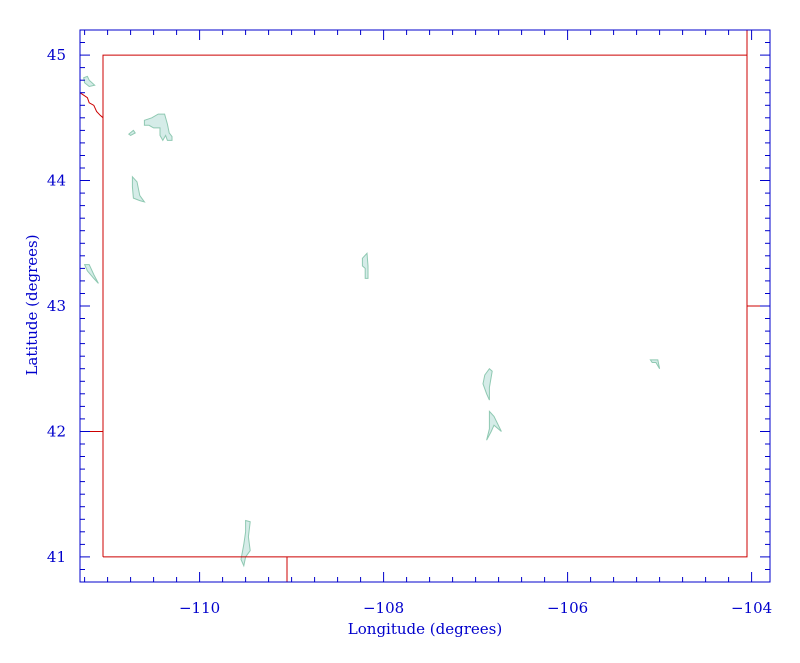 The image size is (800, 663). What do you see at coordinates (32, 304) in the screenshot?
I see `y-axis-label: Latitude (degrees)` at bounding box center [32, 304].